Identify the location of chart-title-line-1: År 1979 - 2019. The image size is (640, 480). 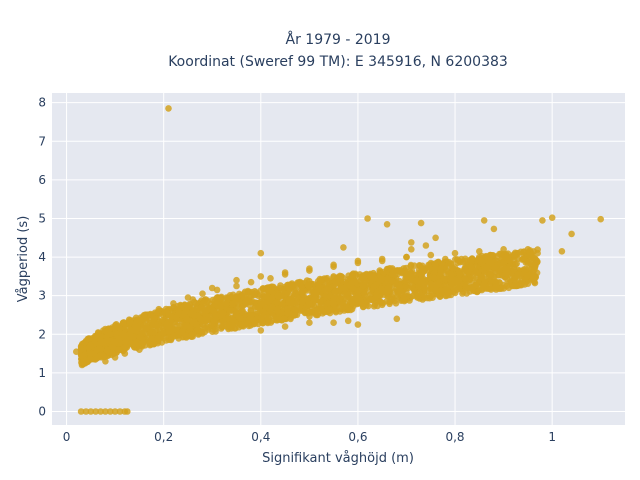
(338, 39).